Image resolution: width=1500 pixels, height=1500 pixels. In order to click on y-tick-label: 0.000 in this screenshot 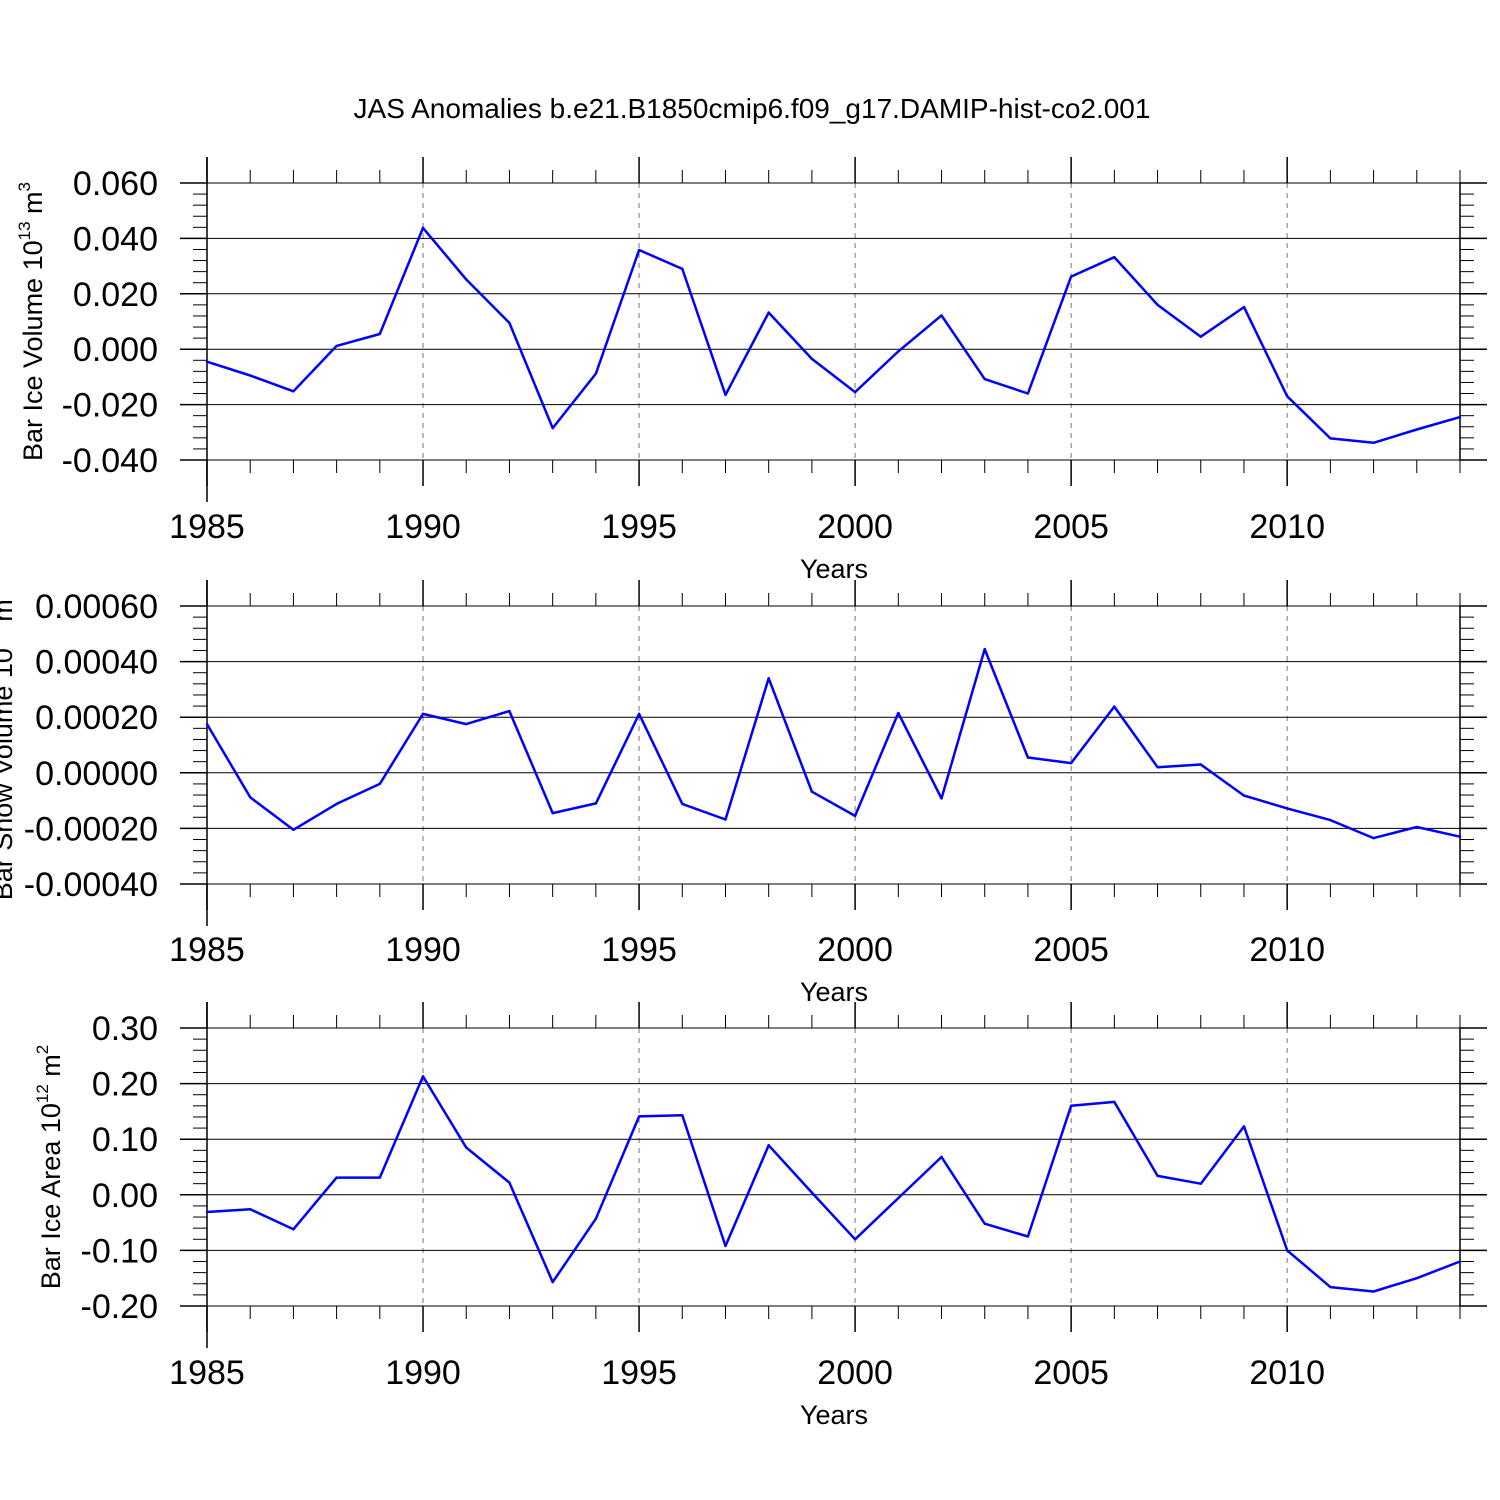, I will do `click(115, 350)`.